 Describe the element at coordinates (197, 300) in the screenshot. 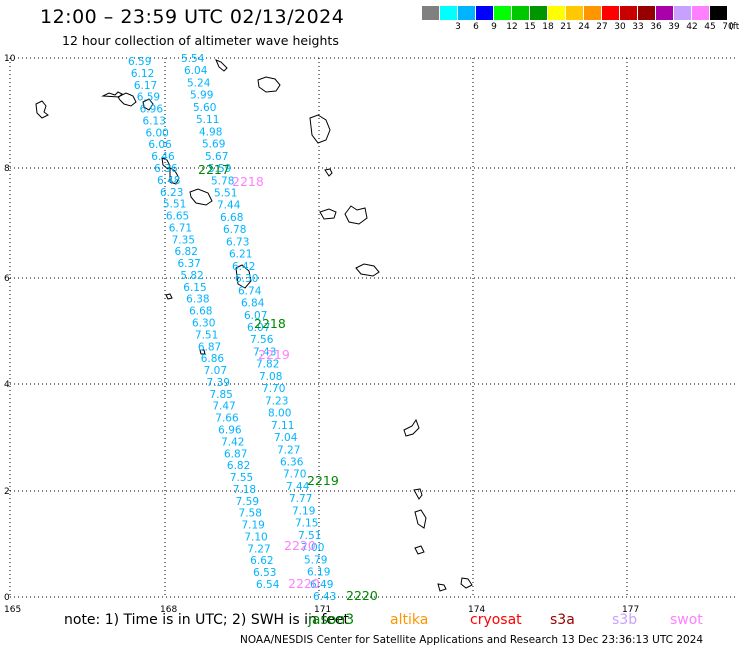

I see `wave-height-value: 6.38` at that location.